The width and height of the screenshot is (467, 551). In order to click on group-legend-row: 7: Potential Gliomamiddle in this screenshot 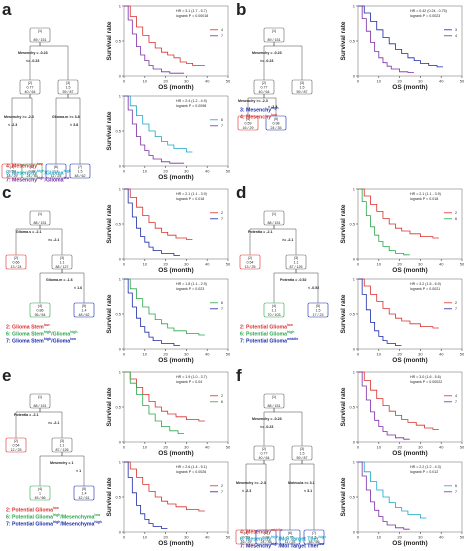, I will do `click(269, 341)`.